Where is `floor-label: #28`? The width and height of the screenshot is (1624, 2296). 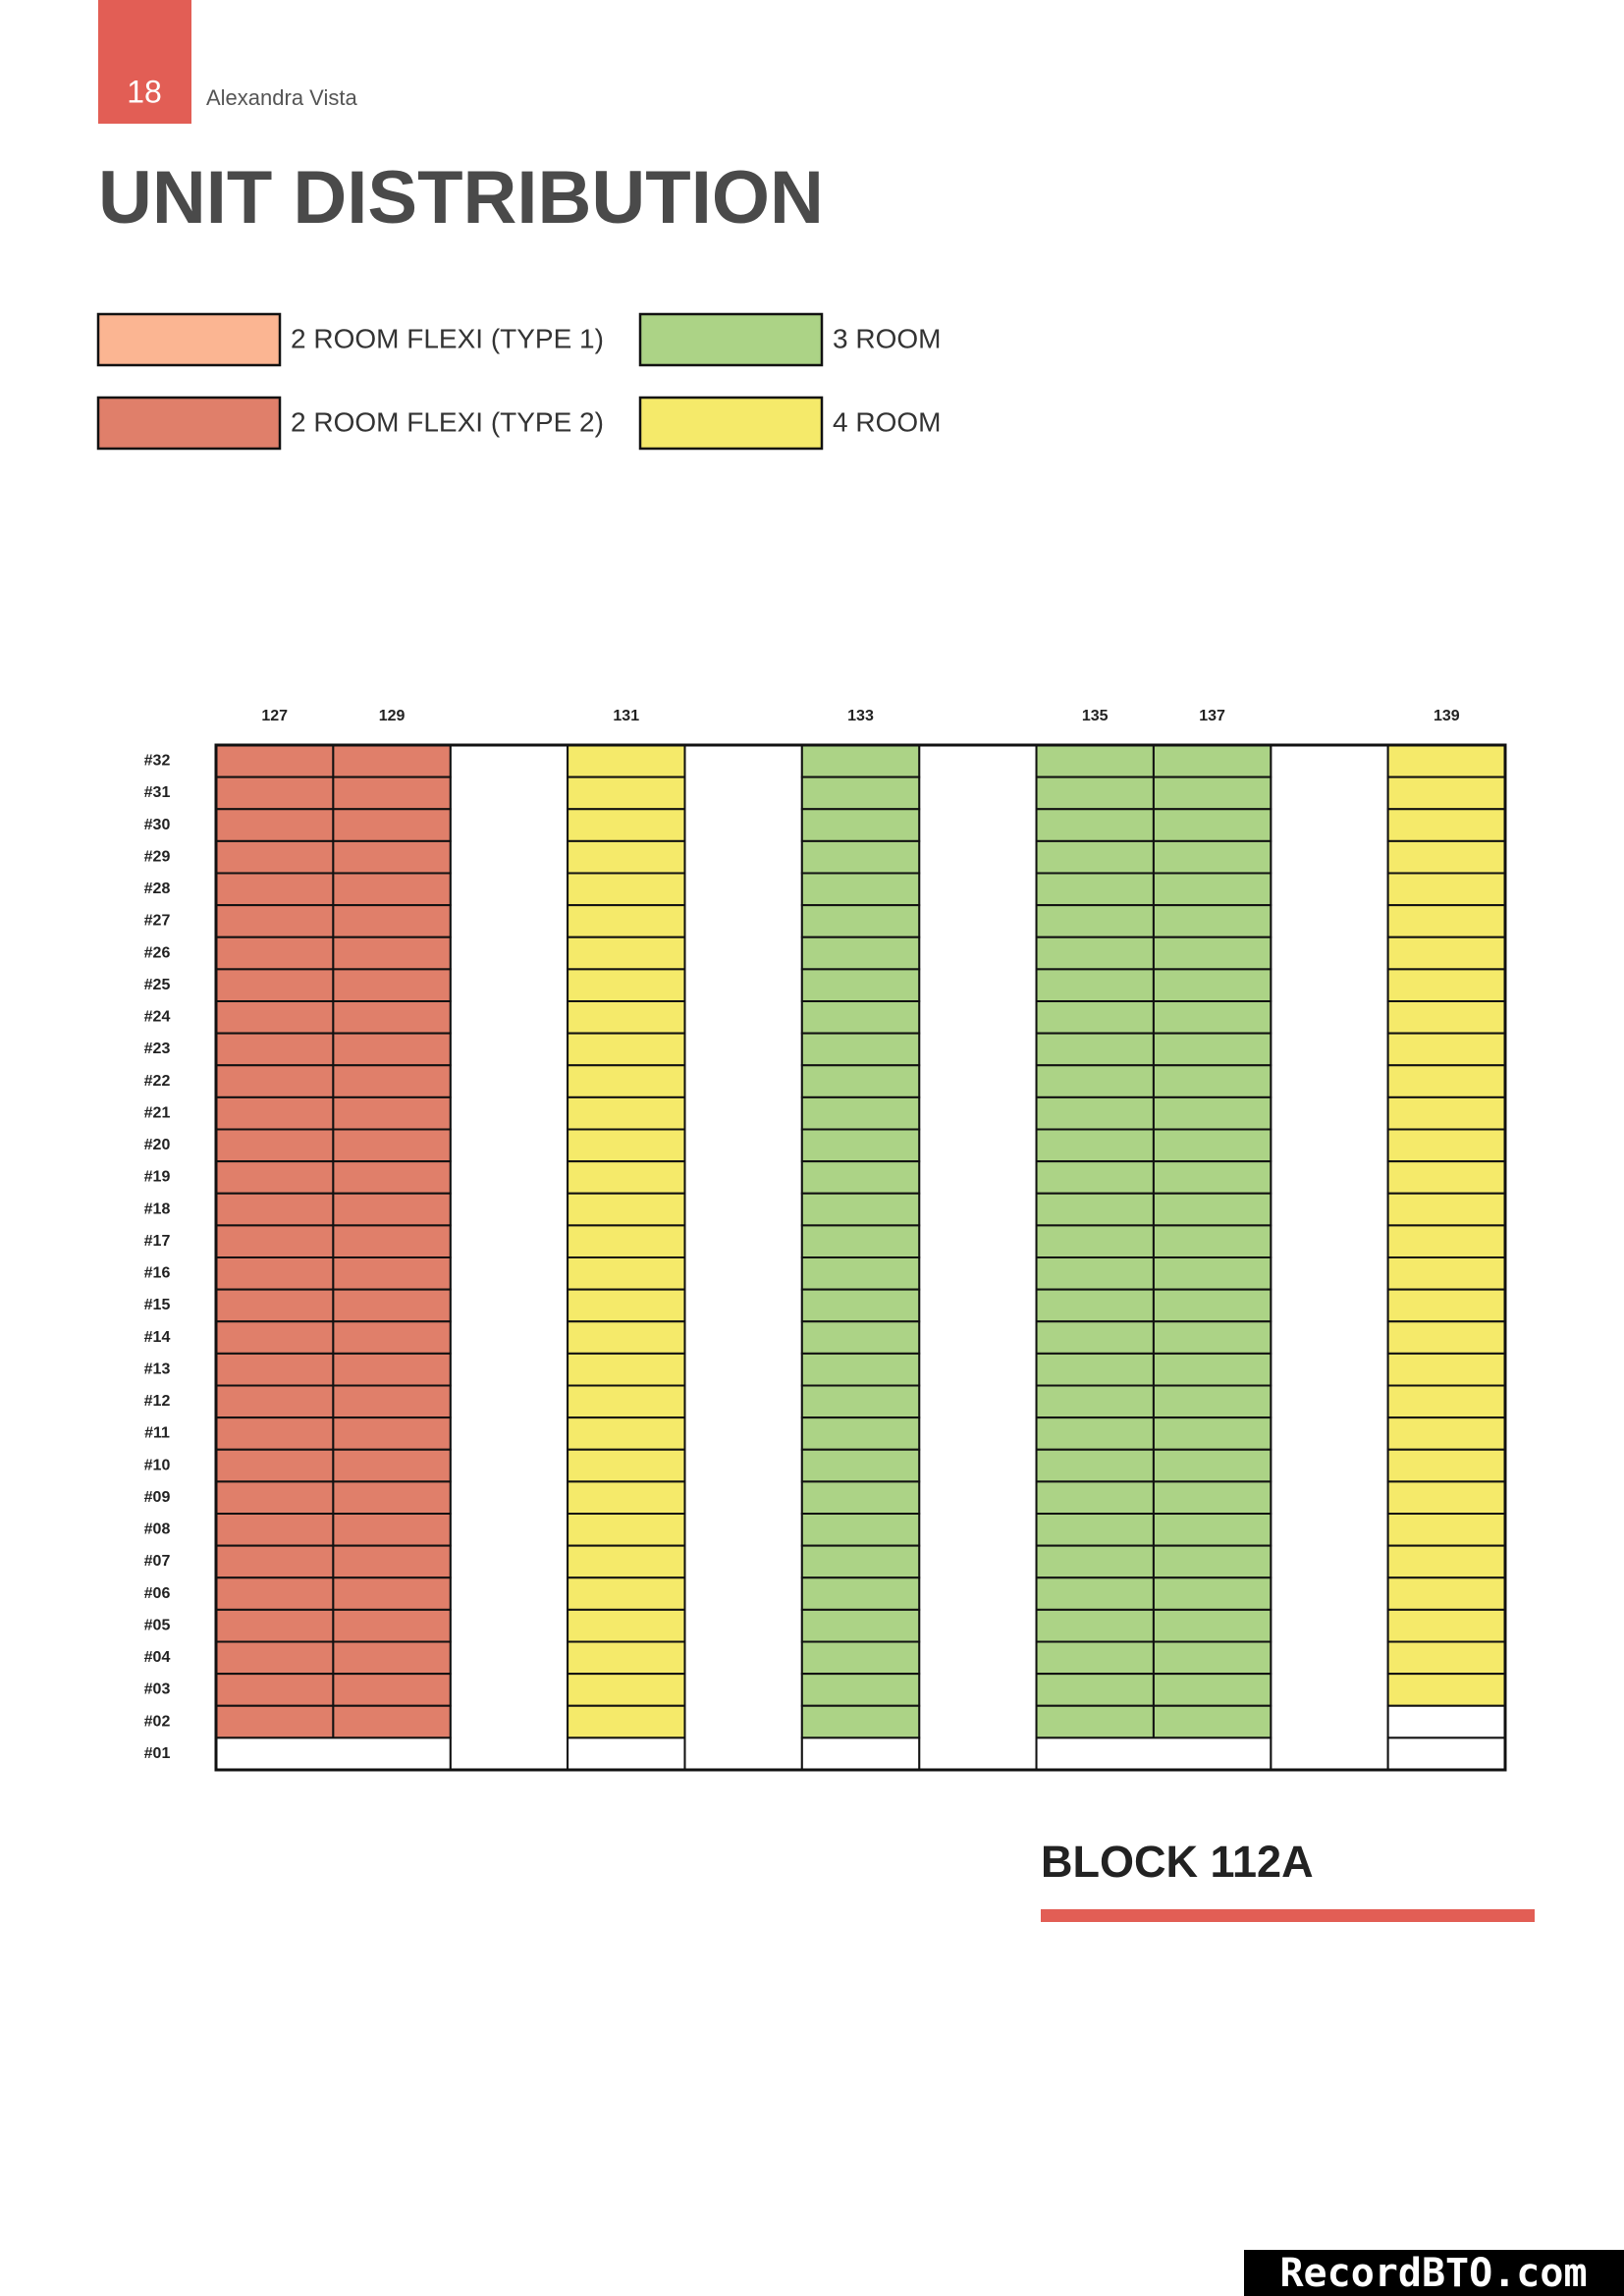 floor-label: #28 is located at coordinates (157, 889).